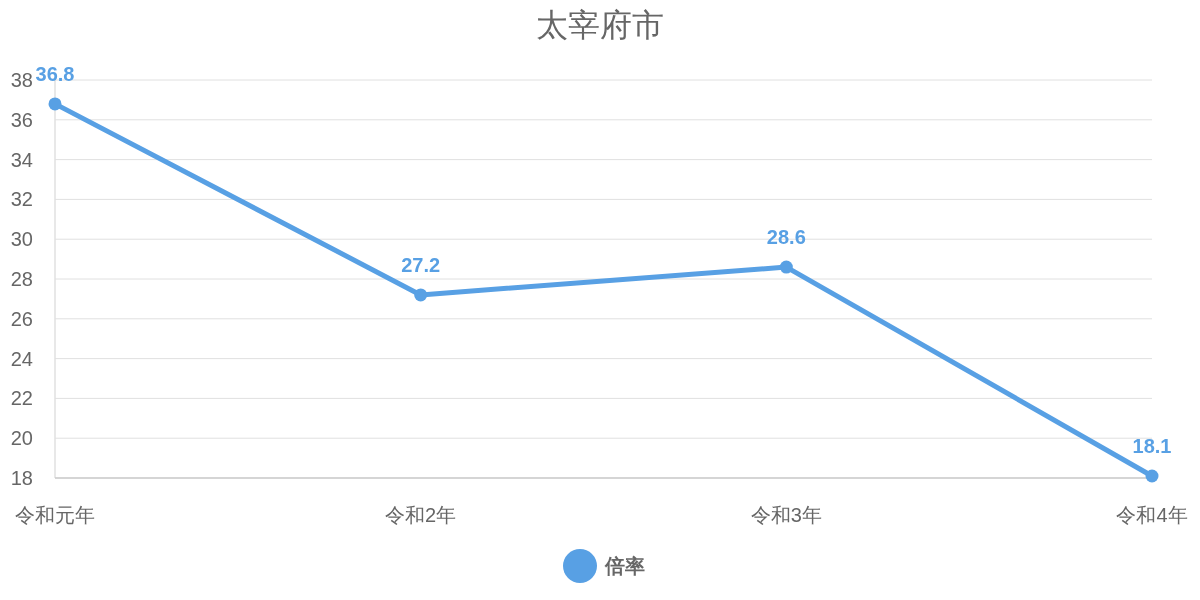  I want to click on ytick-label: 38, so click(21, 80).